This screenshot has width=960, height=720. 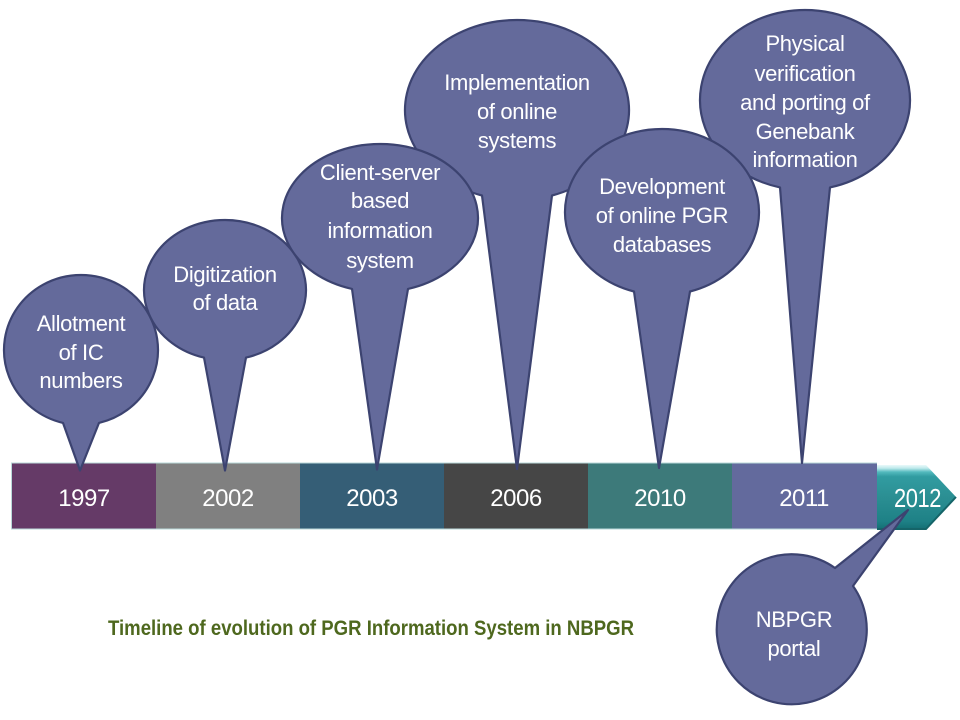 What do you see at coordinates (660, 498) in the screenshot?
I see `svg-text: 2010` at bounding box center [660, 498].